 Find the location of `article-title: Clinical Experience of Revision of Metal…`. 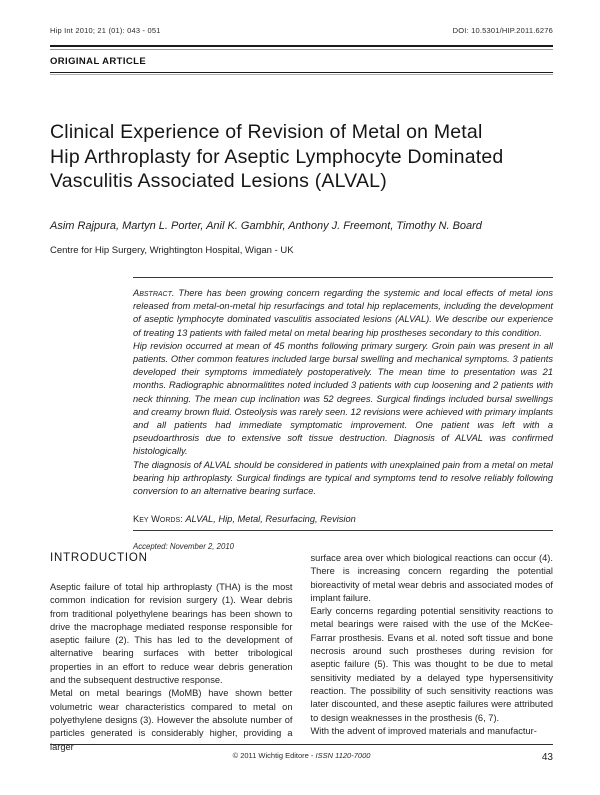

article-title: Clinical Experience of Revision of Metal… is located at coordinates (300, 157).